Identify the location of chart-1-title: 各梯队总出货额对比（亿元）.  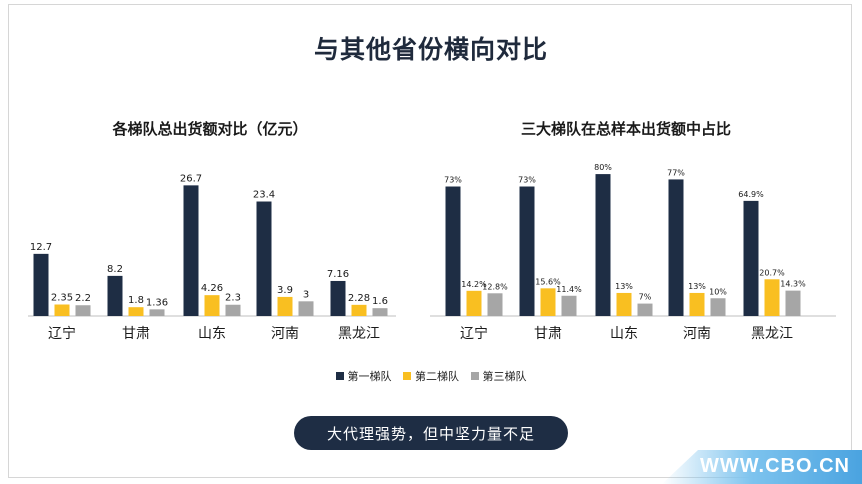
(210, 129).